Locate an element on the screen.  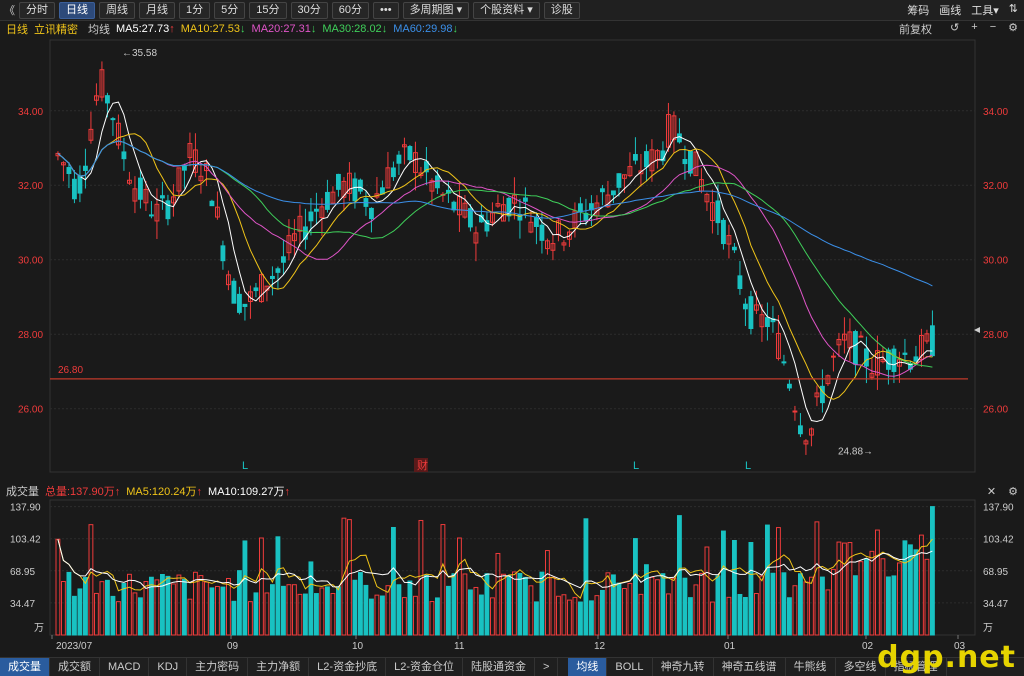
overlay-tab-2: 神奇九转 is located at coordinates (683, 667).